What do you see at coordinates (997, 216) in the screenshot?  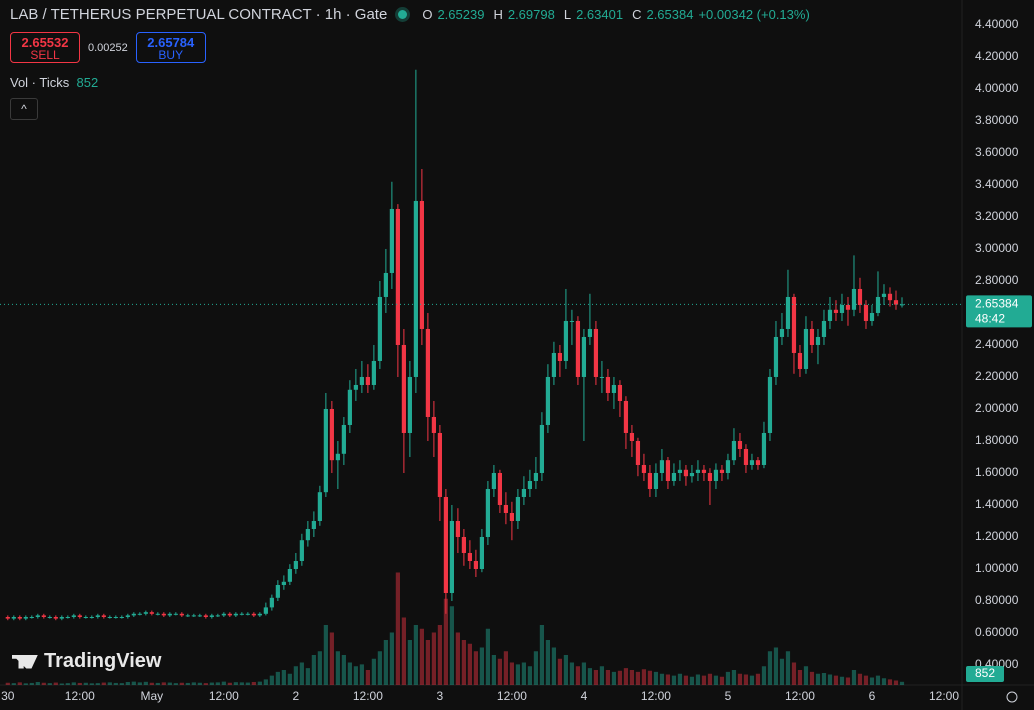 I see `y-tick-label: 3.20000` at bounding box center [997, 216].